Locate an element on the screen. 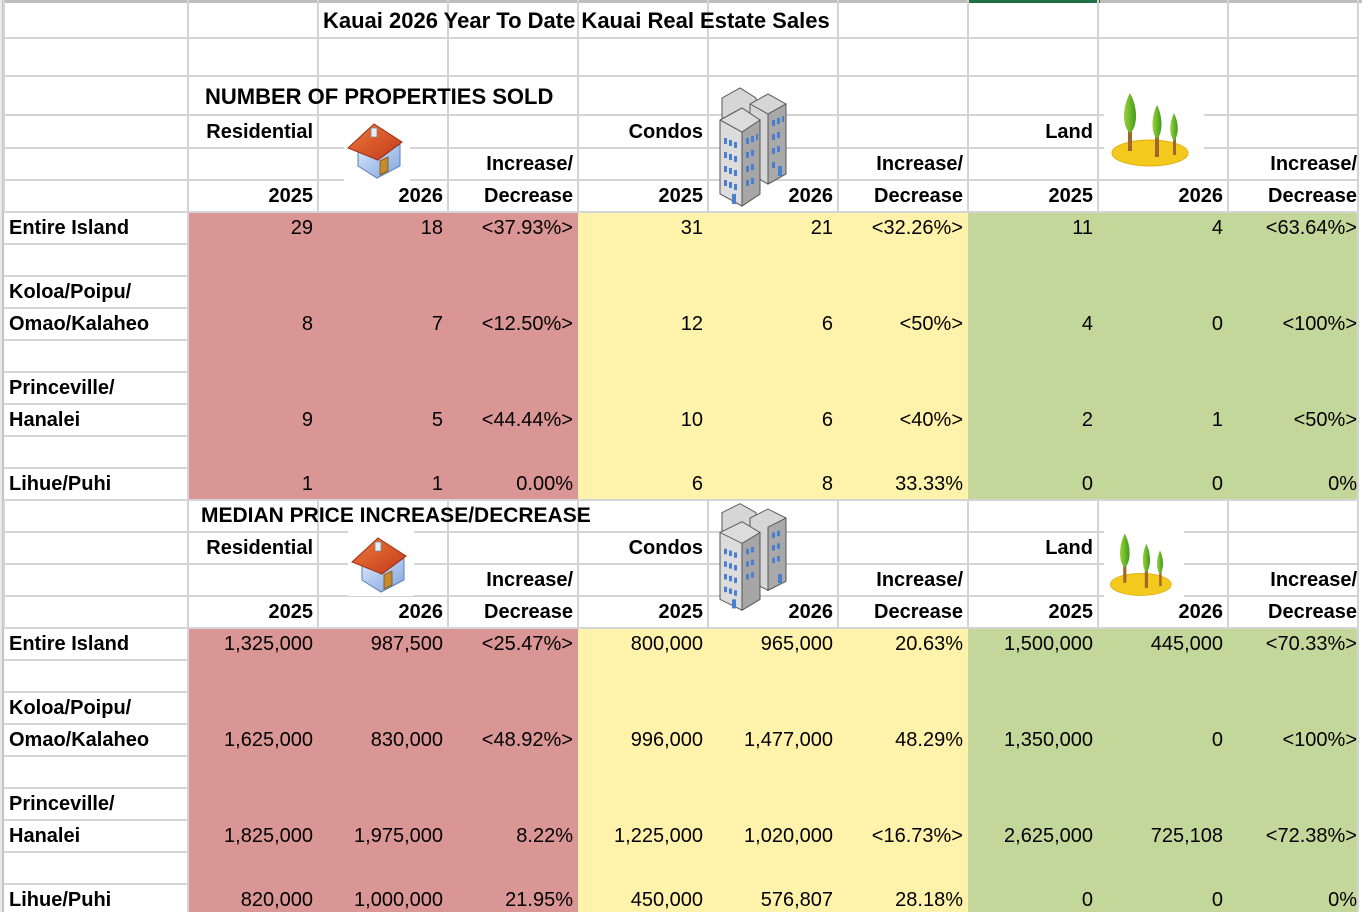 Image resolution: width=1362 pixels, height=916 pixels. sold-section-heading: NUMBER OF PROPERTIES SOLD is located at coordinates (379, 96).